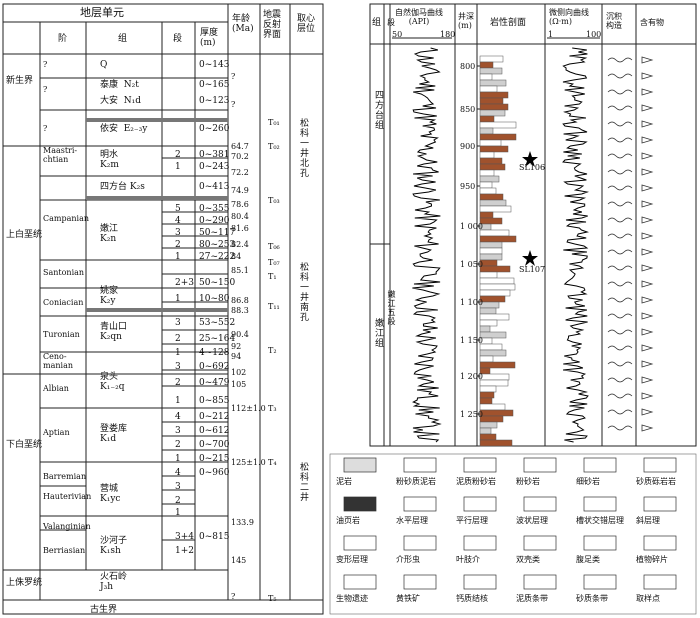 Image resolution: width=700 pixels, height=618 pixels. Describe the element at coordinates (61, 334) in the screenshot. I see `stage-cell: Turonian` at that location.